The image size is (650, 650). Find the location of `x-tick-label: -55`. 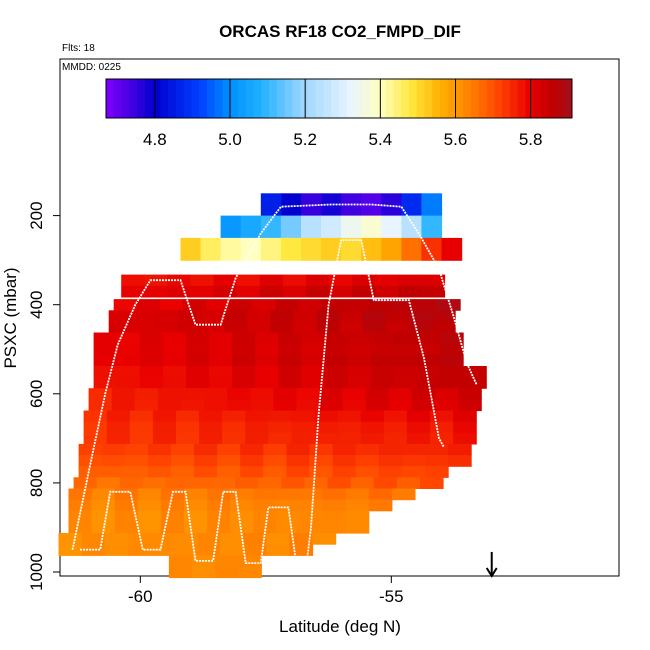

x-tick-label: -55 is located at coordinates (391, 596).